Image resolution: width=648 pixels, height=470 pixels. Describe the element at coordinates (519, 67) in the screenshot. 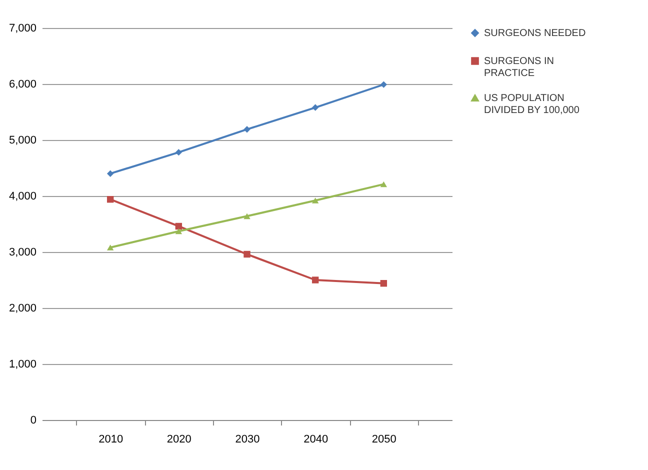

I see `legend-label: SURGEONS IN PRACTICE` at that location.